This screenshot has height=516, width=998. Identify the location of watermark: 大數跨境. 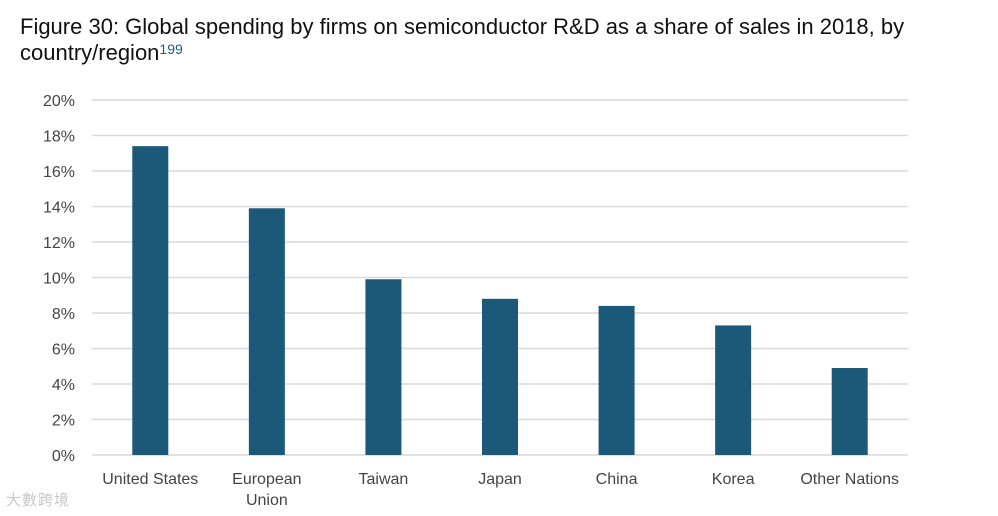
(38, 500).